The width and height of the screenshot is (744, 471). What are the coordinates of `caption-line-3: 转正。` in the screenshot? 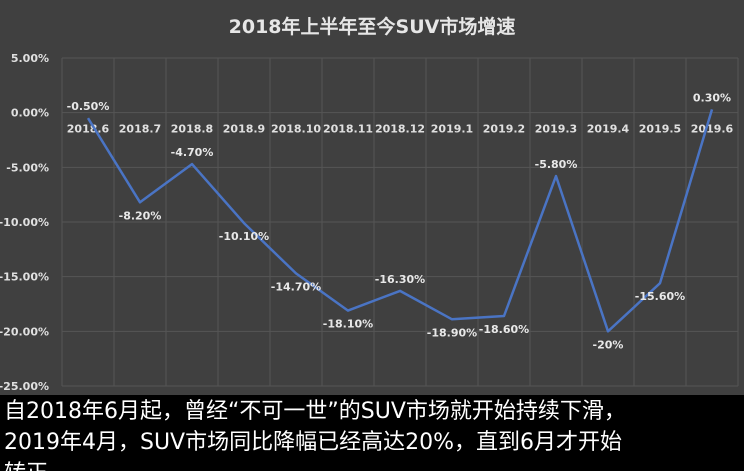 It's located at (37, 465).